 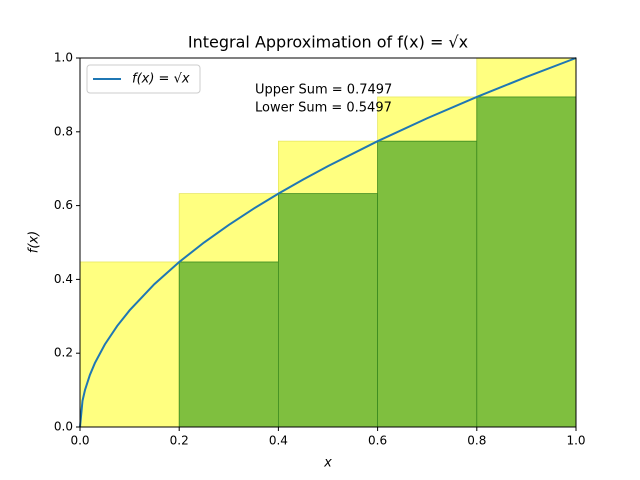 What do you see at coordinates (179, 441) in the screenshot?
I see `x-tick-label: 0.2` at bounding box center [179, 441].